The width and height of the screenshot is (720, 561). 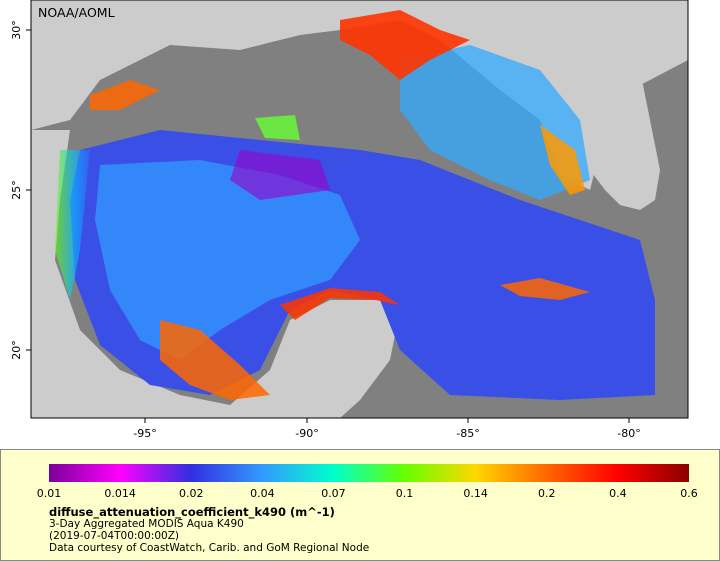 I want to click on ocean-k490-mid, so click(x=227, y=260).